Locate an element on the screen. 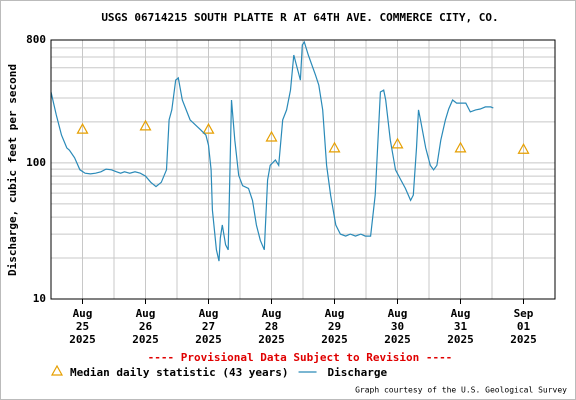 This screenshot has width=576, height=400. x-tick-label: Aug 28 2025 is located at coordinates (271, 326).